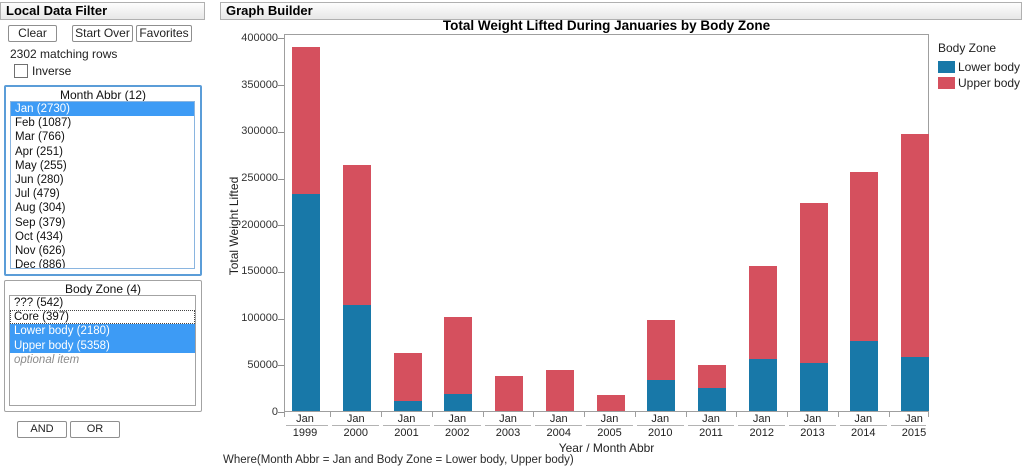 Image resolution: width=1024 pixels, height=469 pixels. I want to click on filter-list-item: May (255), so click(41, 165).